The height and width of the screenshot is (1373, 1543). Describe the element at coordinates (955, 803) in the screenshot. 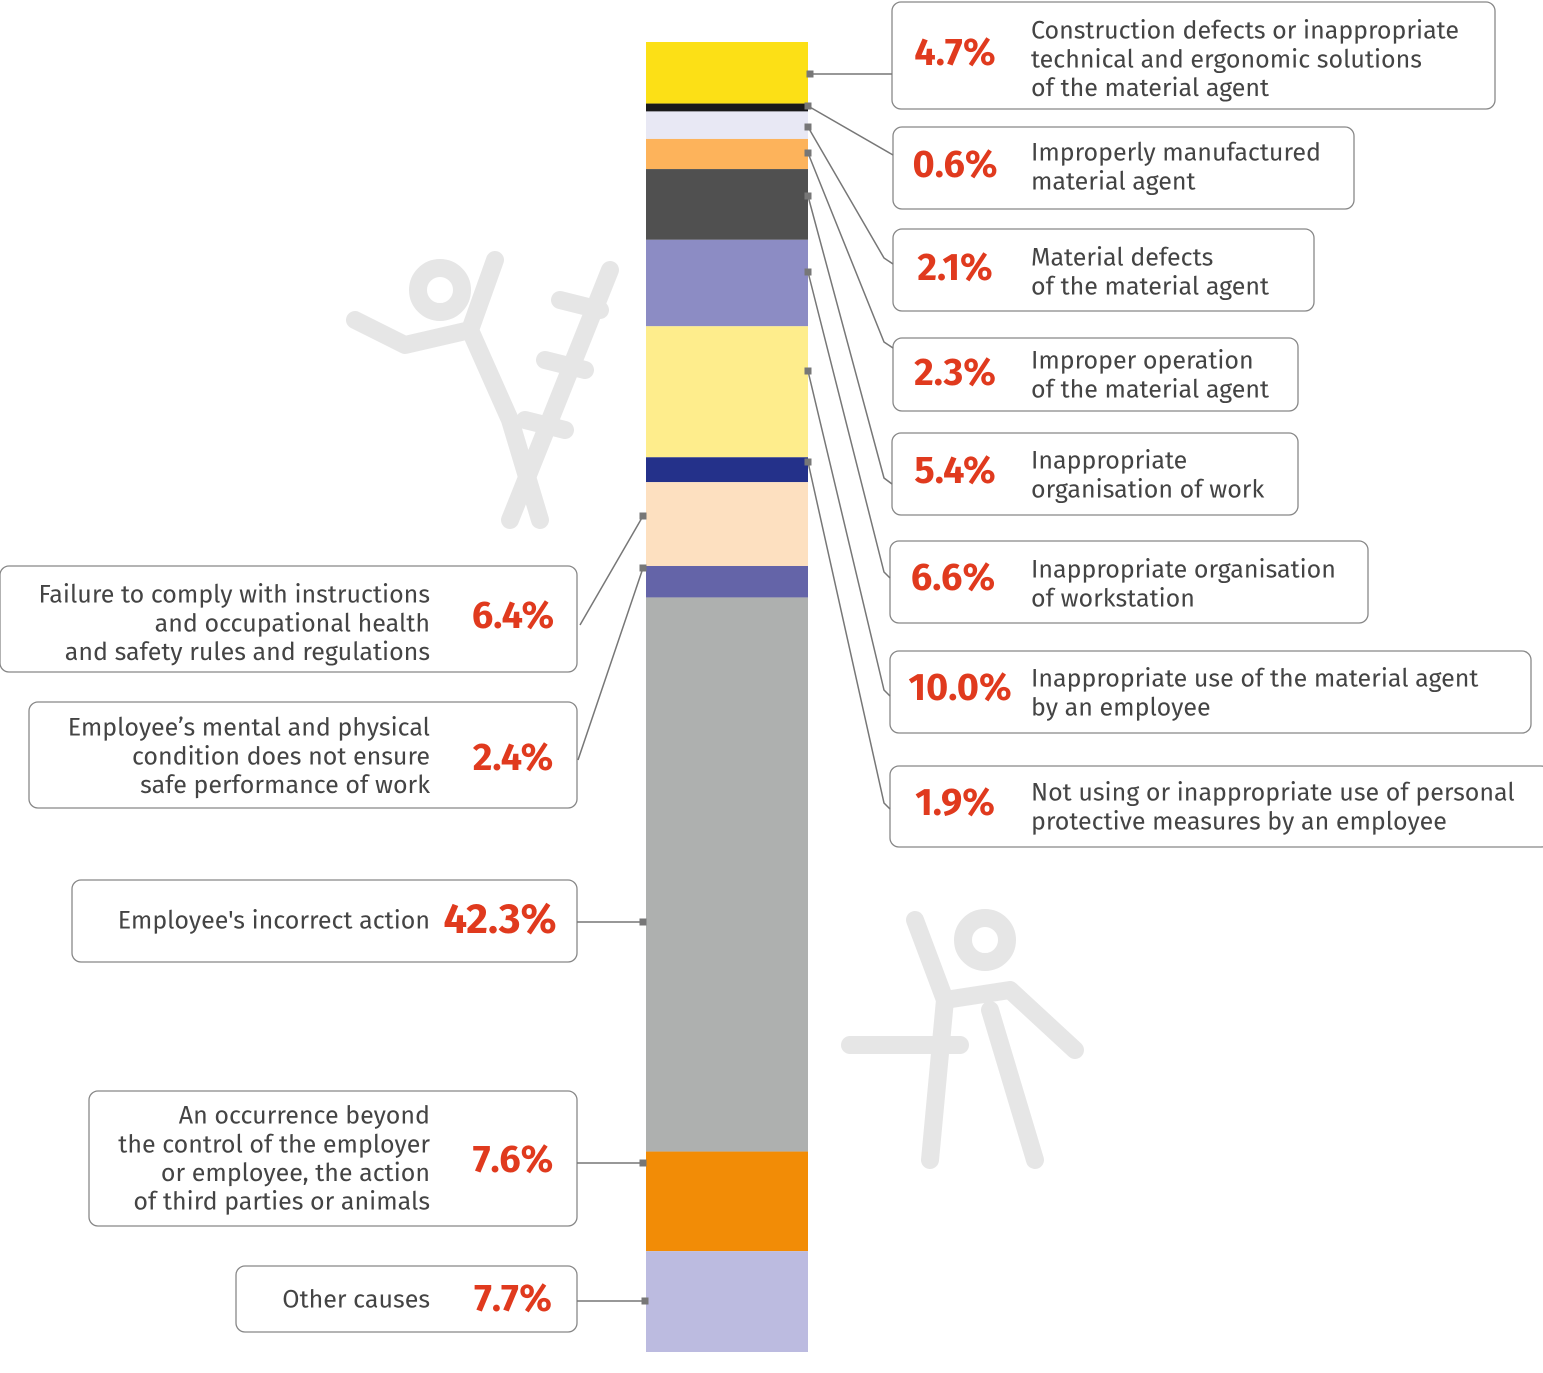

I see `value-label: 1.9%` at that location.